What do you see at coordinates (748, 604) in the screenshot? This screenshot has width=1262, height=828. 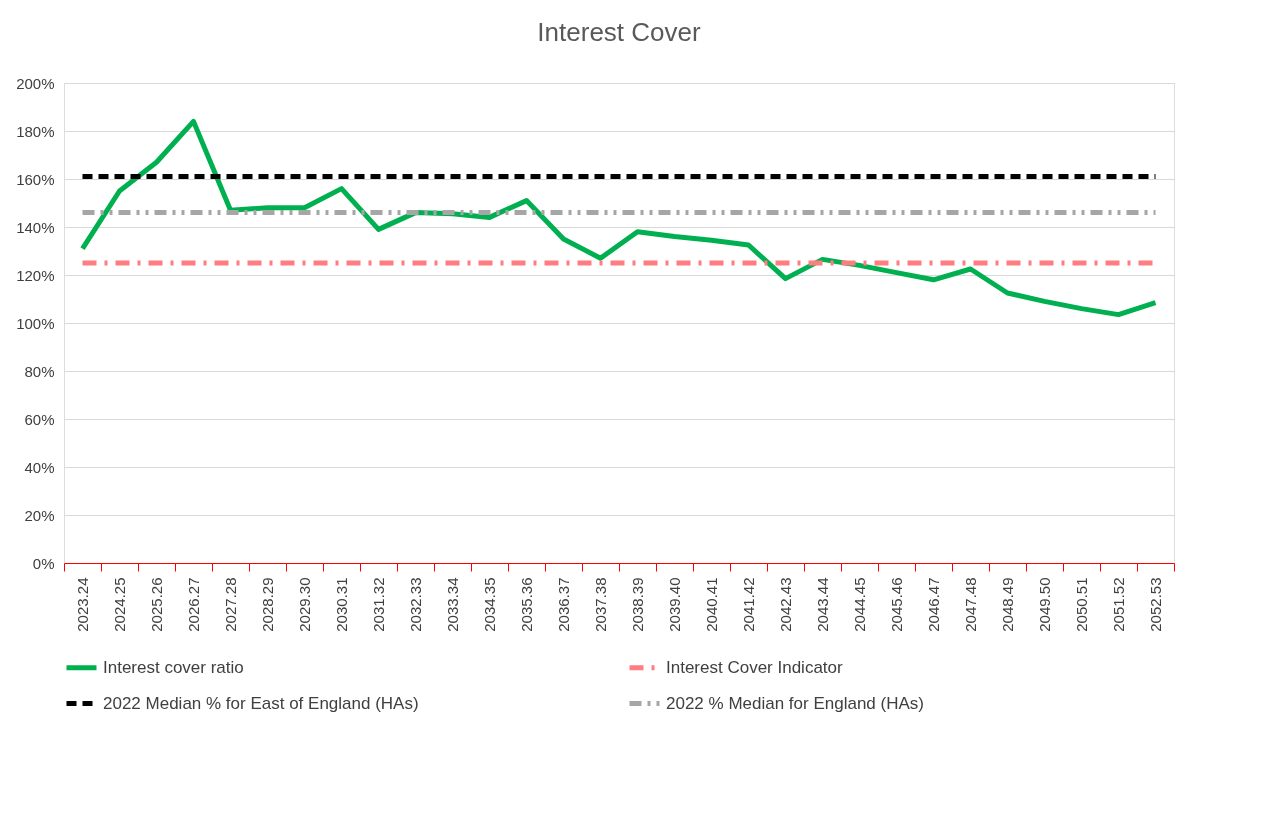 I see `x-tick-label: 2041.42` at bounding box center [748, 604].